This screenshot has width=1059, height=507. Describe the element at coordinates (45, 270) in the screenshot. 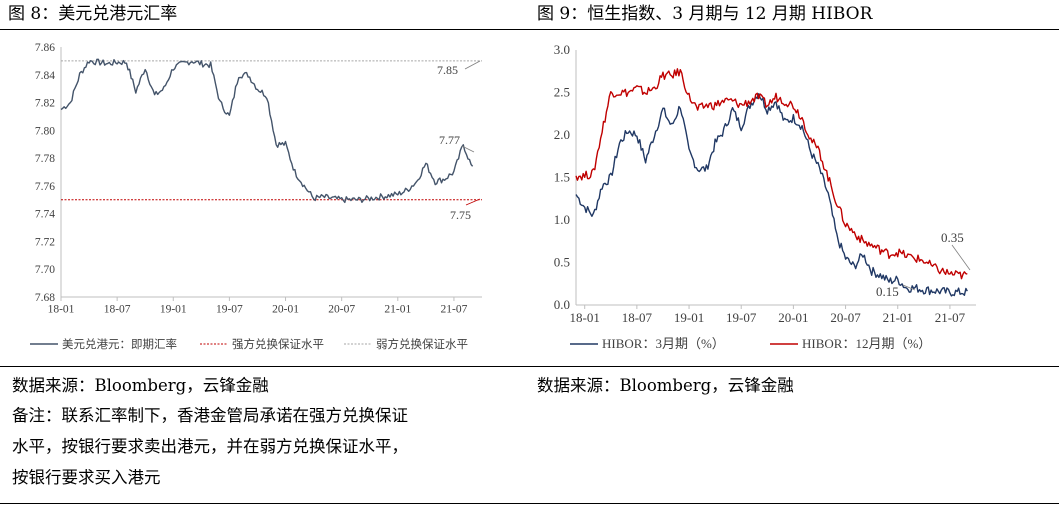

I see `left-y-tick-label: 7.70` at that location.